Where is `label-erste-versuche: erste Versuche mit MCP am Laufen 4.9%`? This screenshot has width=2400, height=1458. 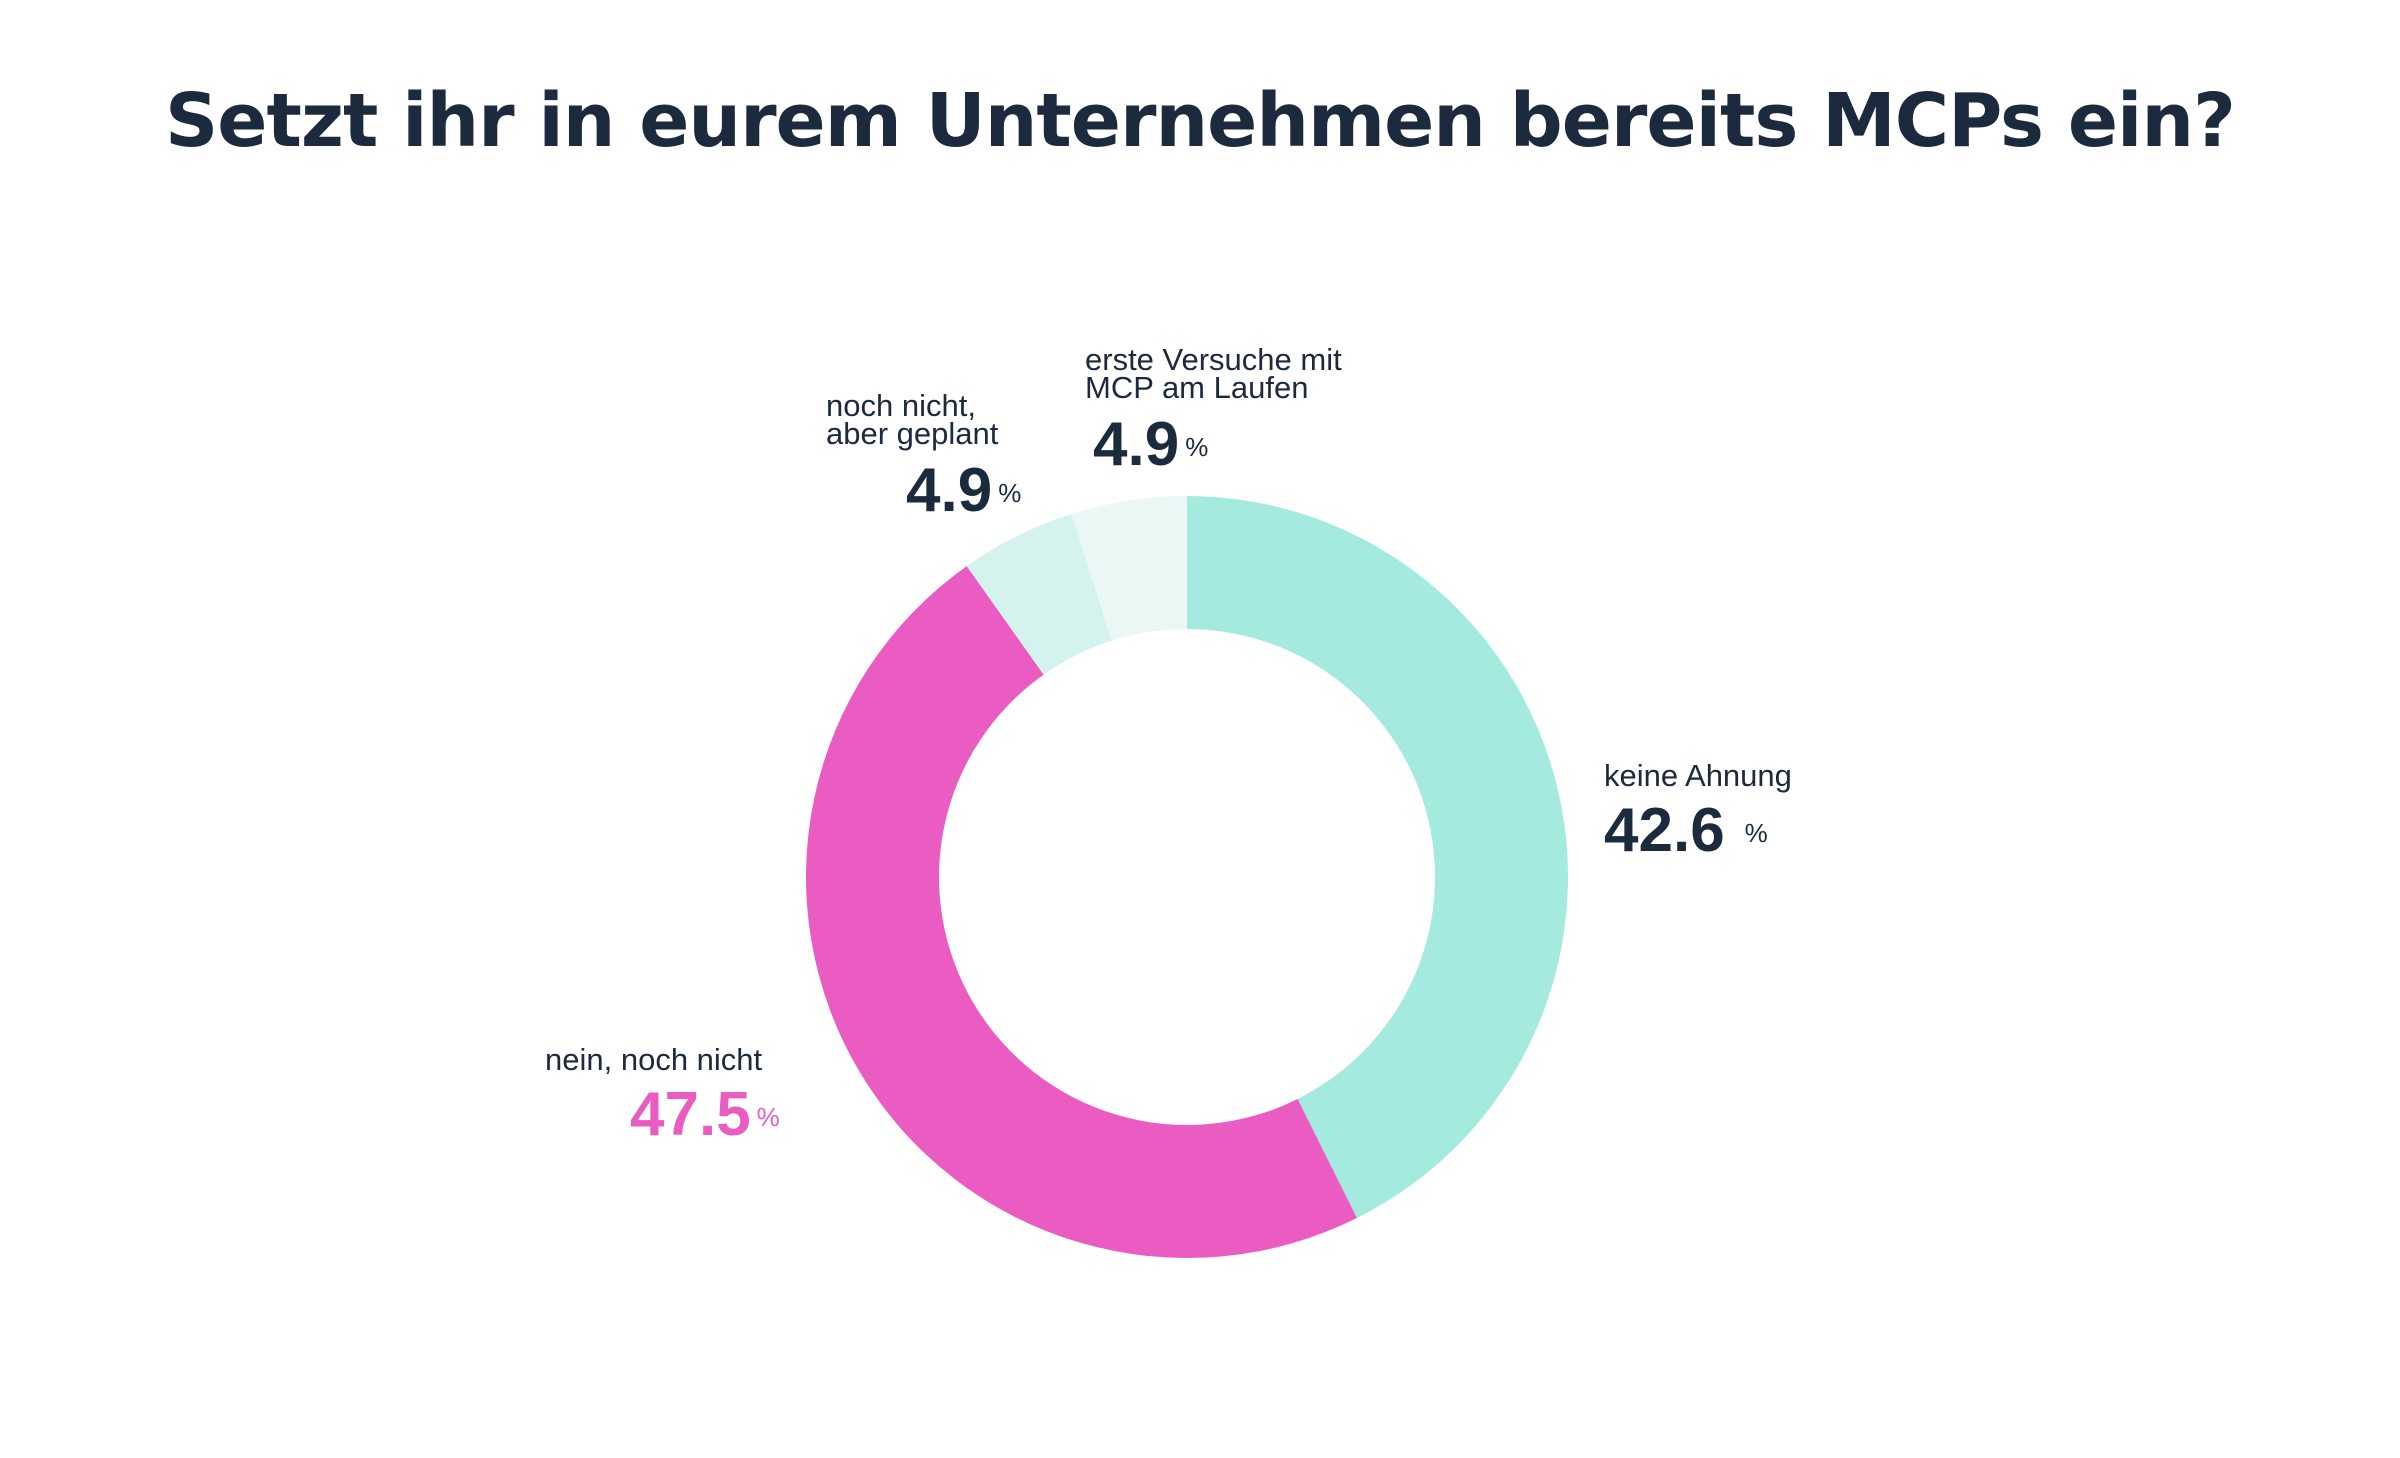
label-erste-versuche: erste Versuche mit MCP am Laufen 4.9% is located at coordinates (1213, 409).